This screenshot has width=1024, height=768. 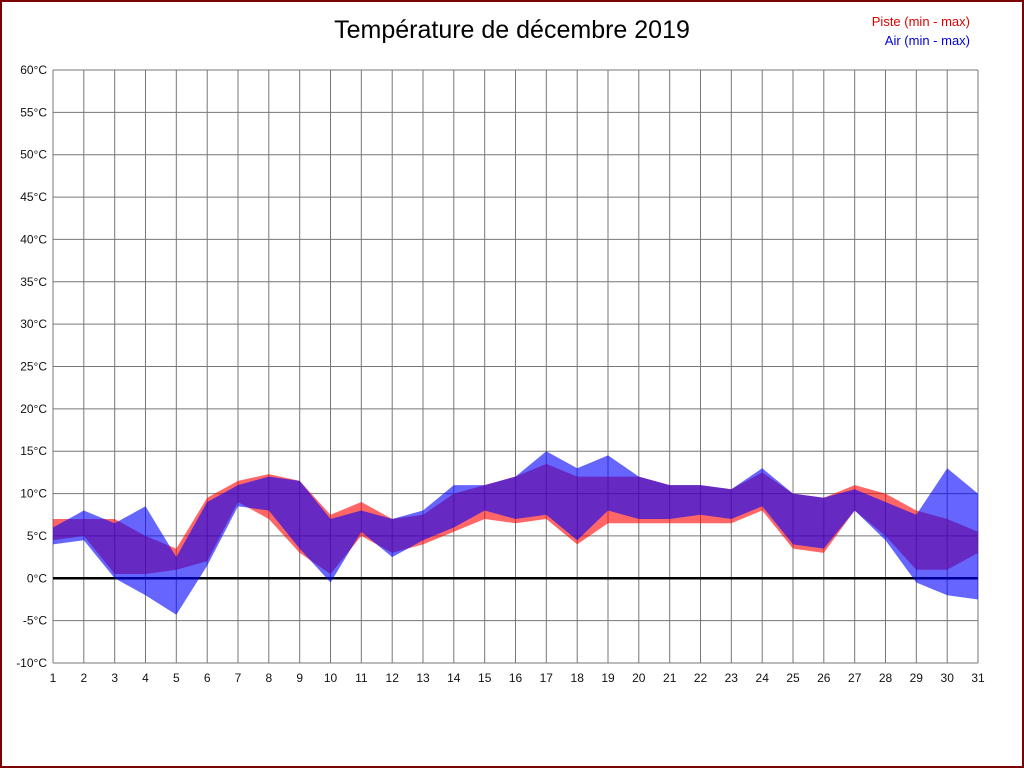 What do you see at coordinates (732, 678) in the screenshot?
I see `x-tick-label: 23` at bounding box center [732, 678].